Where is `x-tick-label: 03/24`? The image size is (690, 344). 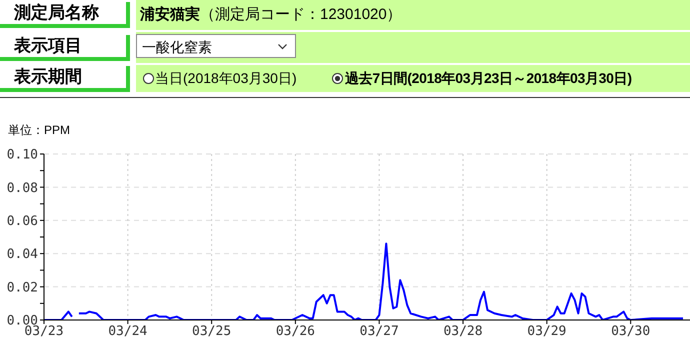 x-tick-label: 03/24 is located at coordinates (128, 332).